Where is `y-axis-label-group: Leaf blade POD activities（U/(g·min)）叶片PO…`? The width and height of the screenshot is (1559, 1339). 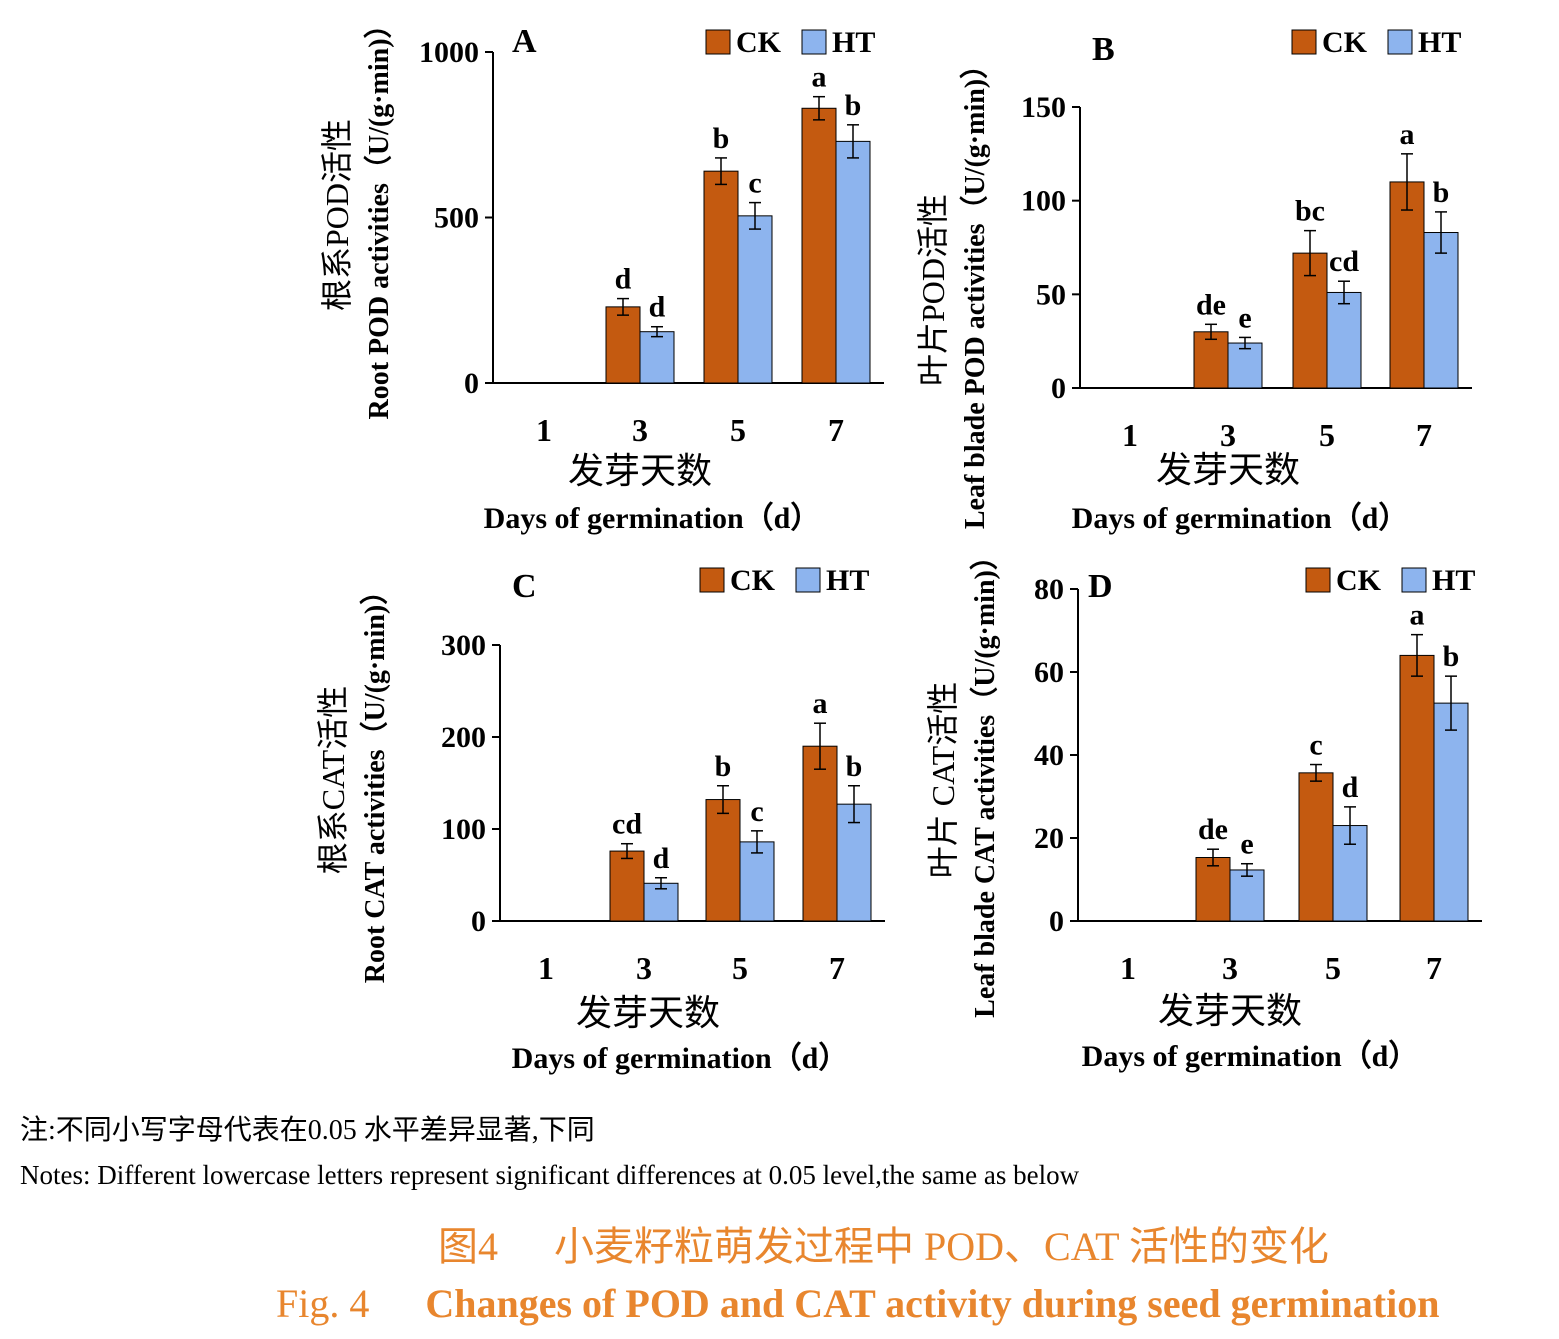
y-axis-label-group: Leaf blade POD activities（U/(g·min)）叶片PO… is located at coordinates (953, 290).